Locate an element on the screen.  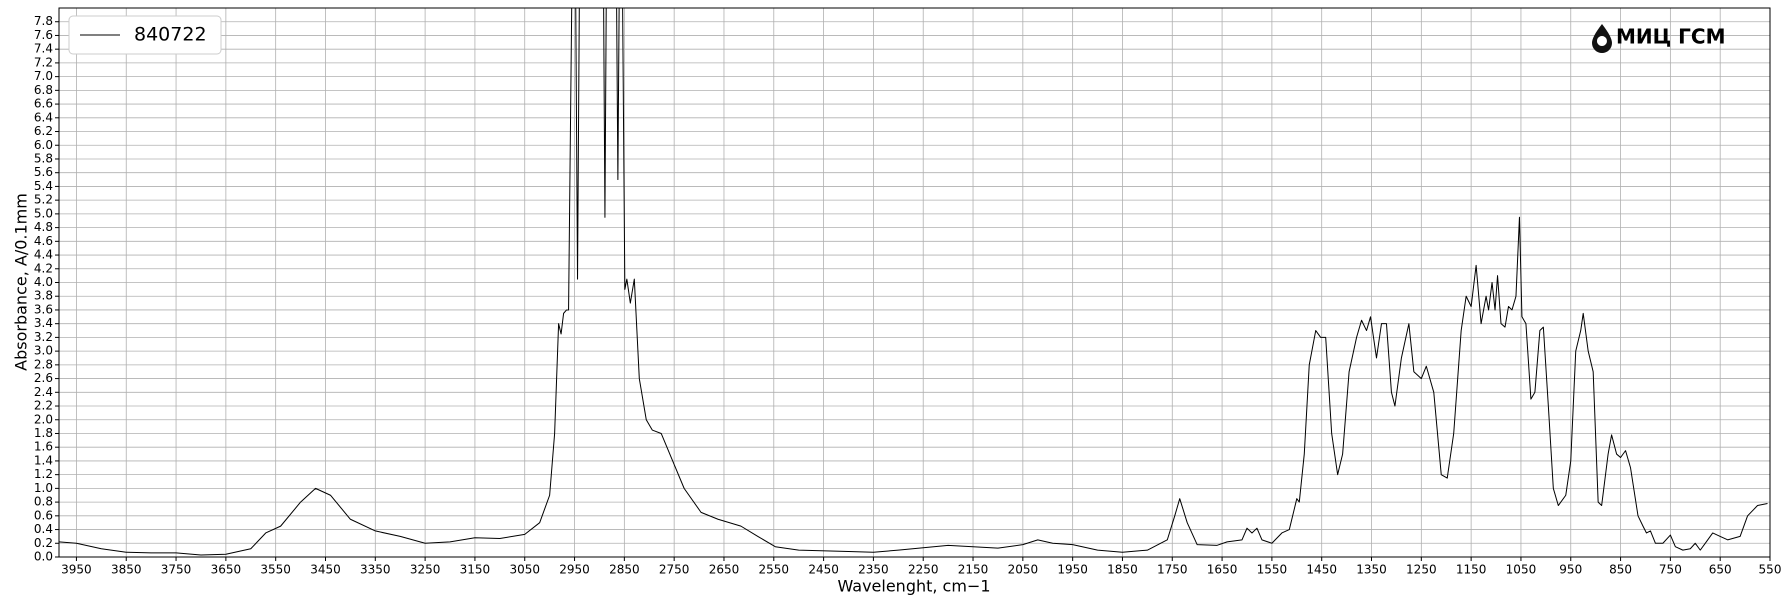
x-tick-label: 2950 is located at coordinates (574, 570).